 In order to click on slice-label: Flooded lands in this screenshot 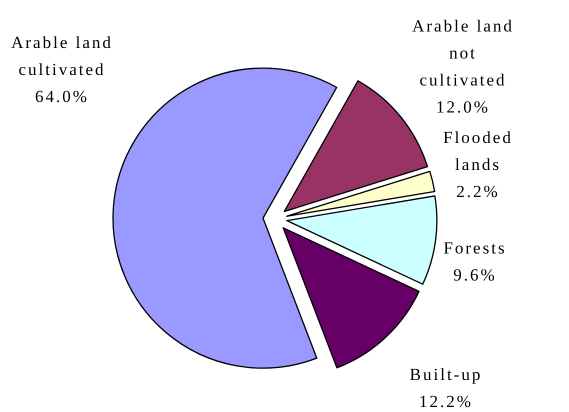, I will do `click(478, 151)`.